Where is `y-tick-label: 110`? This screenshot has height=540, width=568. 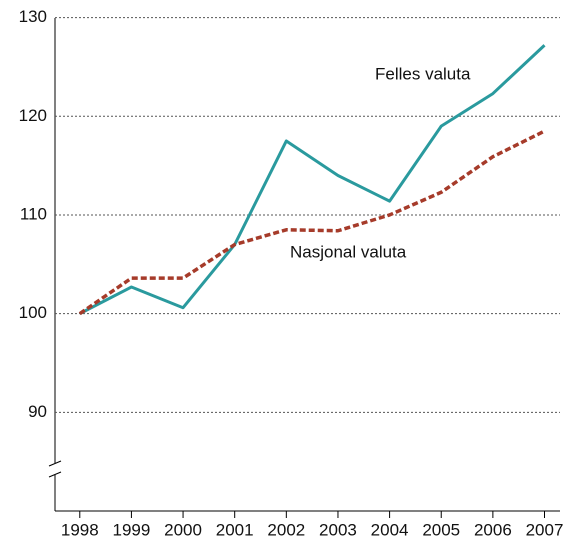
y-tick-label: 110 is located at coordinates (33, 213).